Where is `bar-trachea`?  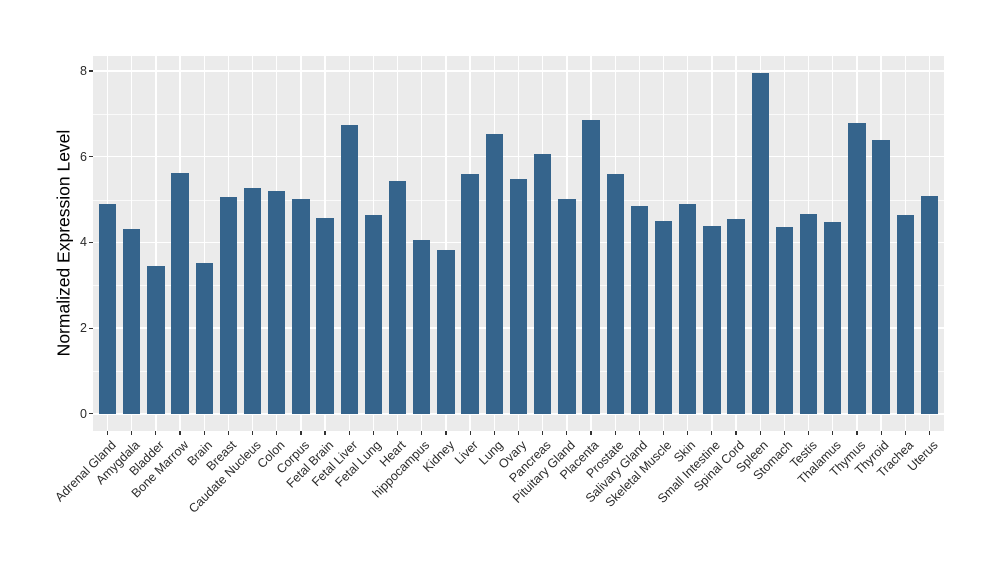
bar-trachea is located at coordinates (905, 314).